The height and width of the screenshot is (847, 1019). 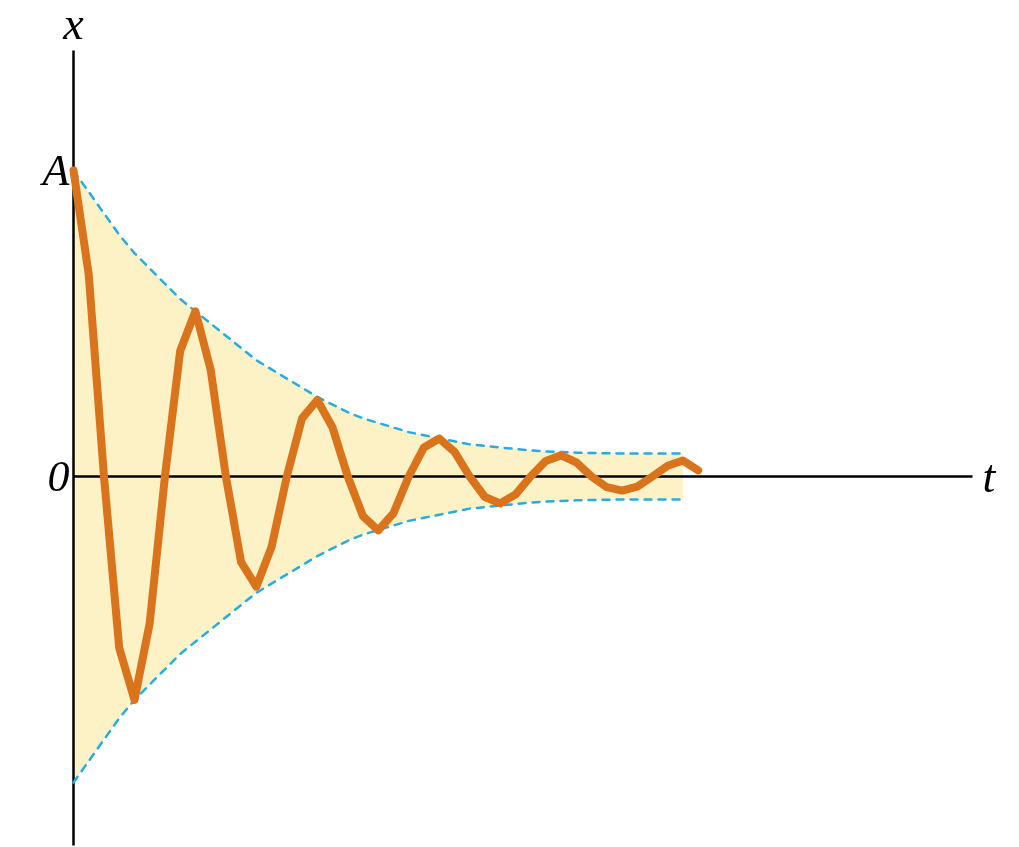 I want to click on x-axis-title: t, so click(x=989, y=476).